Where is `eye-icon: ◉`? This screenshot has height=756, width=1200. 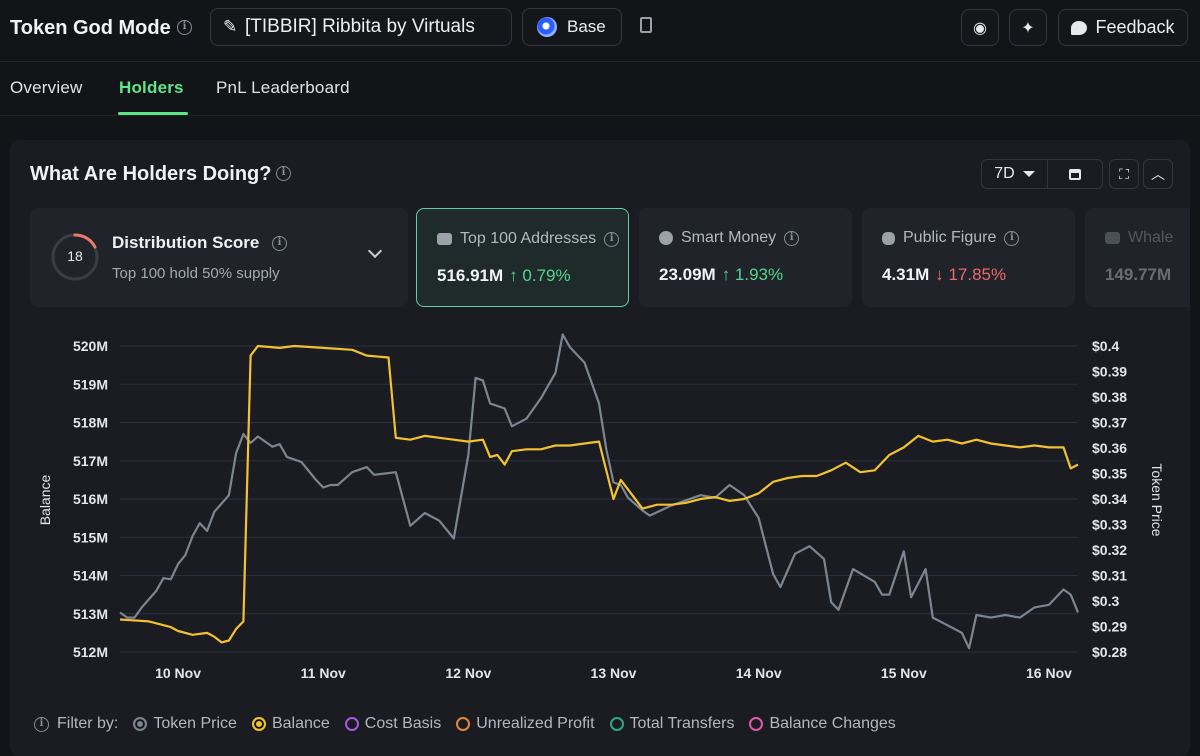
eye-icon: ◉ is located at coordinates (980, 28).